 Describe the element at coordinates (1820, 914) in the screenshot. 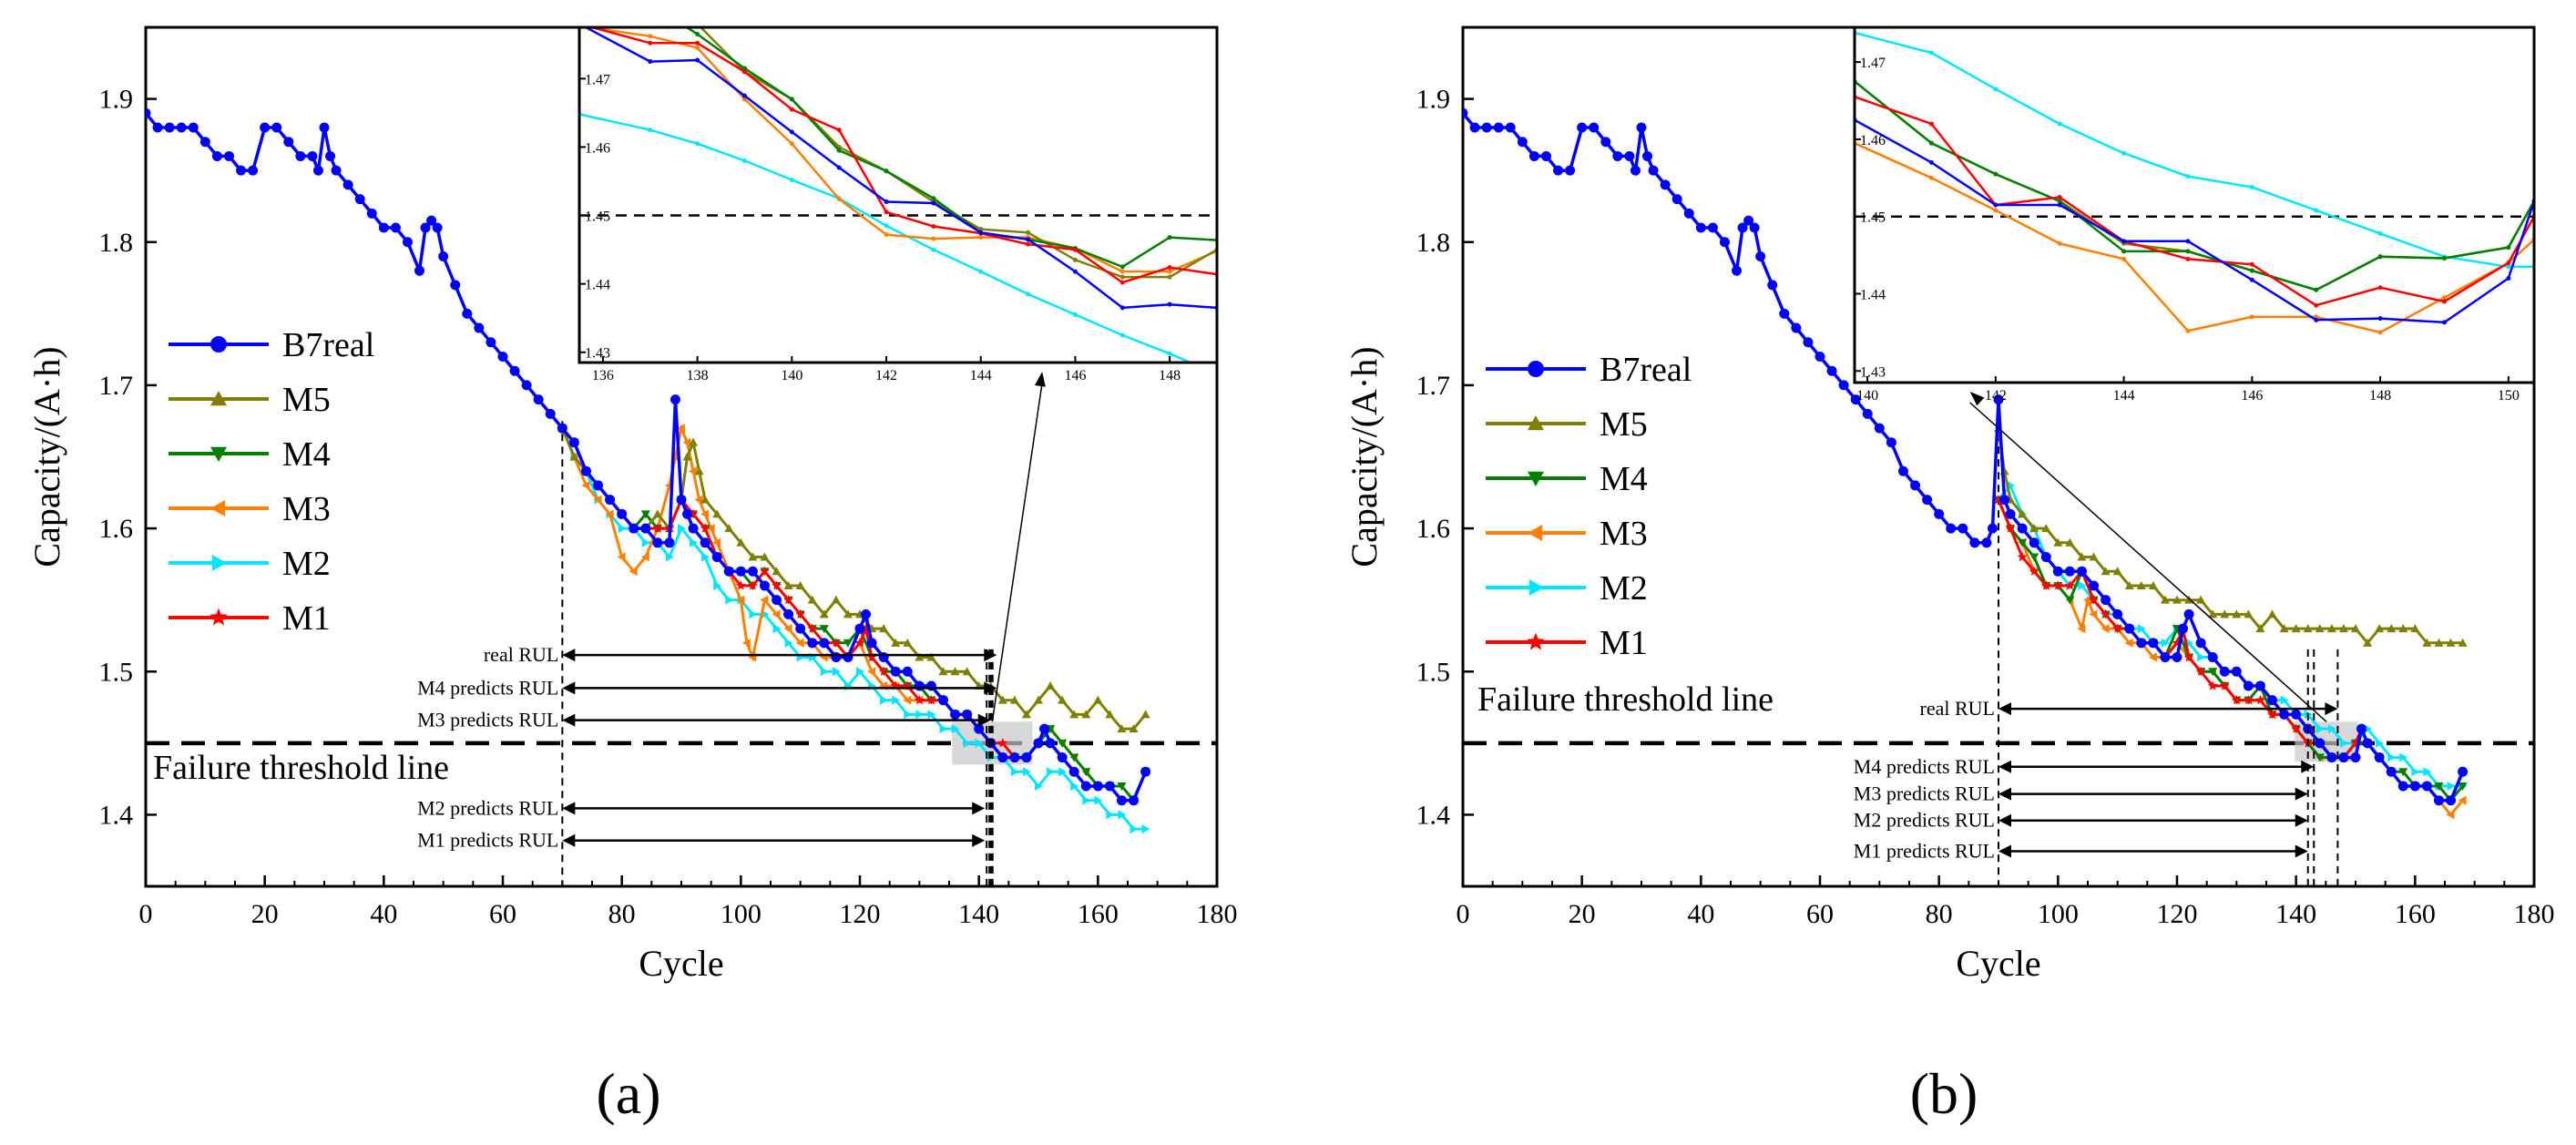

I see `x-tick-label: 60` at that location.